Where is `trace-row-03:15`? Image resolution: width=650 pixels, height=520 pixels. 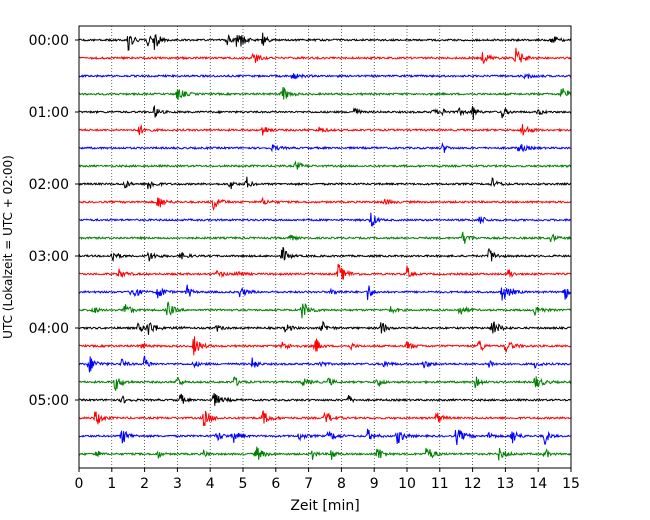 trace-row-03:15 is located at coordinates (325, 271).